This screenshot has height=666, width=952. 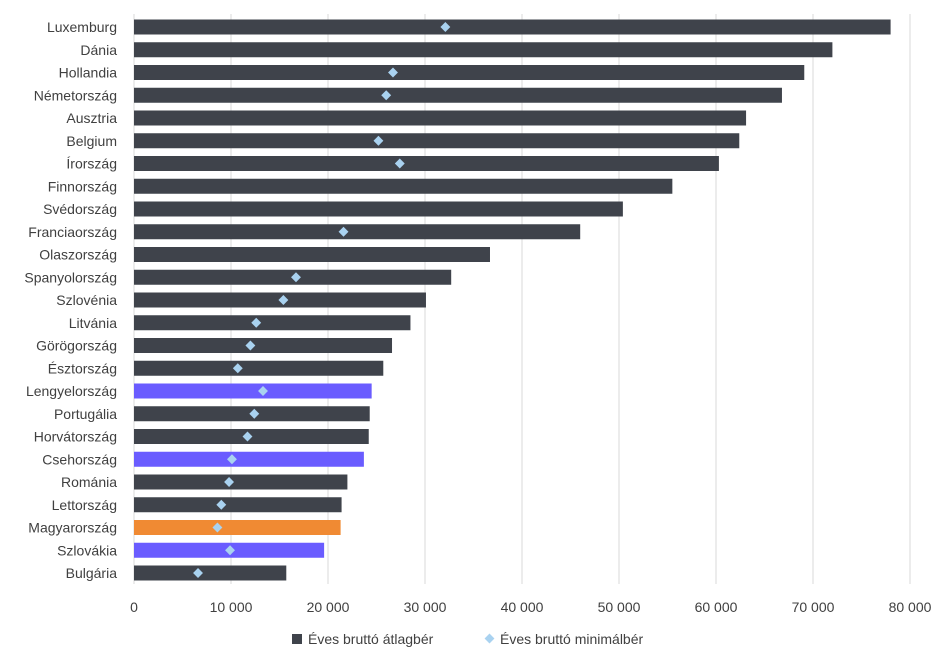 I want to click on category-label: Svédország, so click(x=80, y=209).